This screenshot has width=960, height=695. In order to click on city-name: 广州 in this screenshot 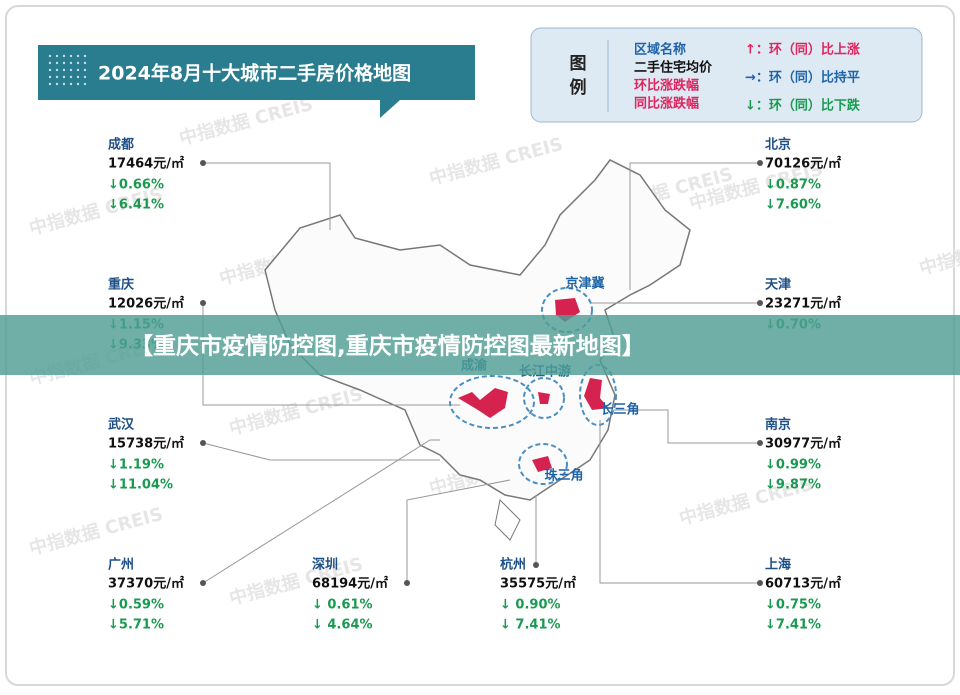, I will do `click(121, 565)`.